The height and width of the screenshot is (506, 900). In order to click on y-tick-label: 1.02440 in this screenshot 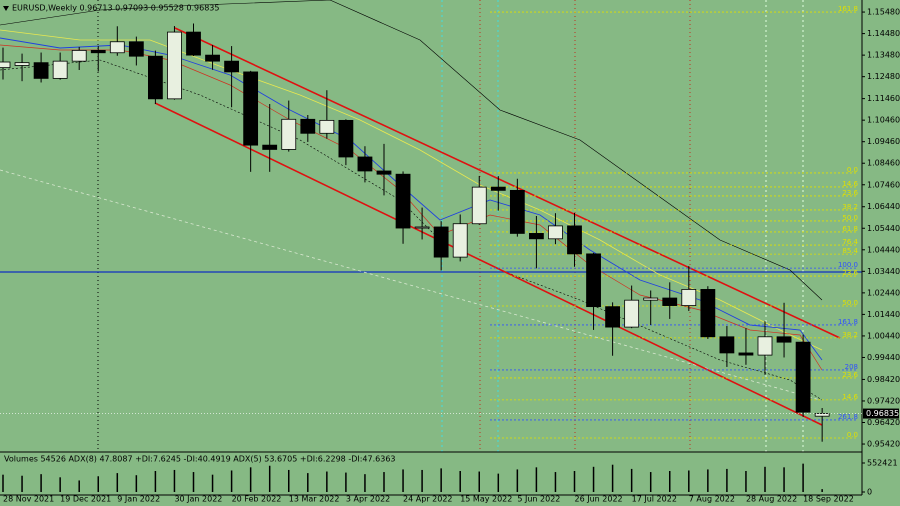, I will do `click(883, 292)`.